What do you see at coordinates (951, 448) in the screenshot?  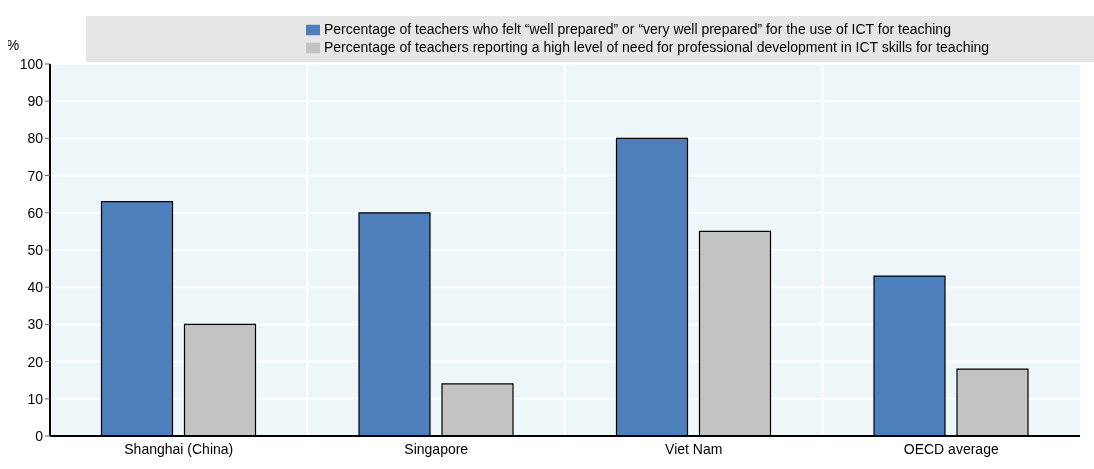 I see `x-tick-label: OECD average` at bounding box center [951, 448].